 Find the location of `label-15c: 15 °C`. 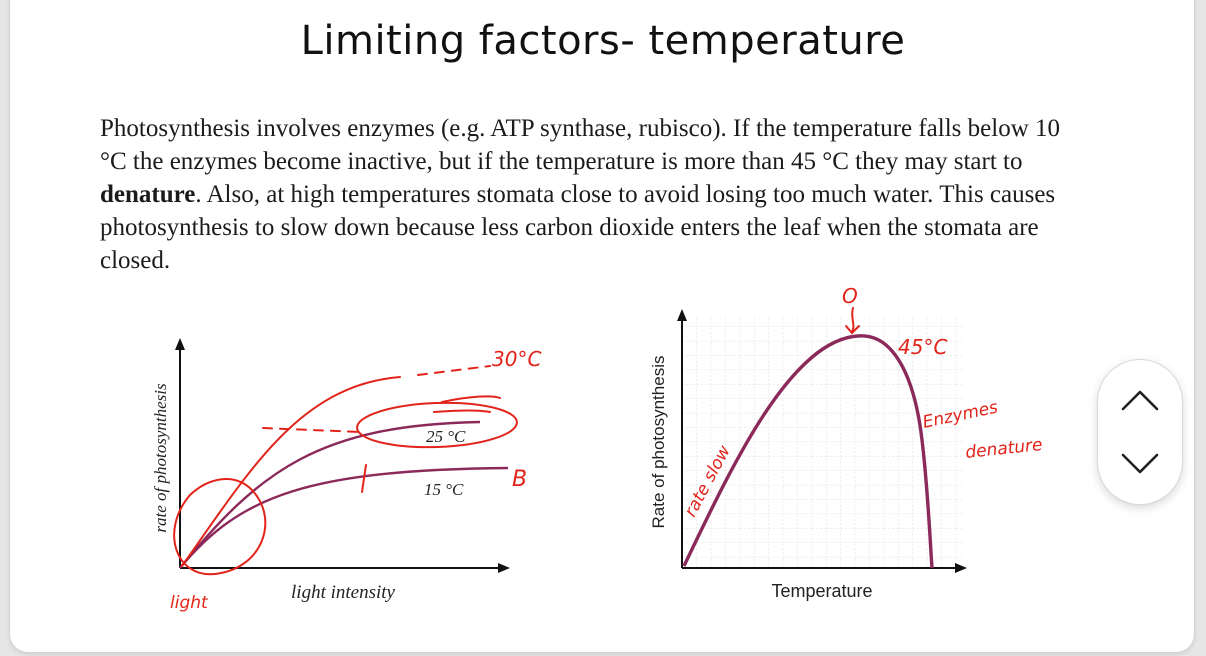

label-15c: 15 °C is located at coordinates (444, 489).